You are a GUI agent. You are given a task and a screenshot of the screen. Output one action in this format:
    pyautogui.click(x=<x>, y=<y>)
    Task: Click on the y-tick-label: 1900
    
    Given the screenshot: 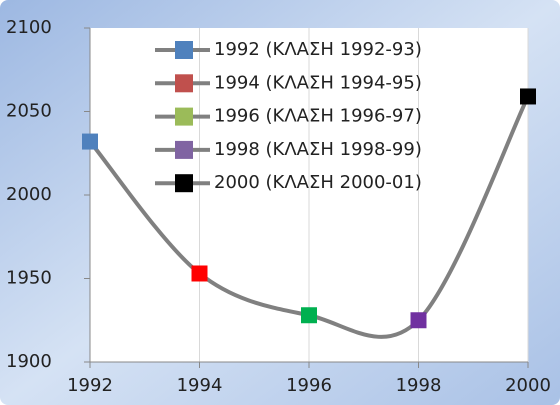 What is the action you would take?
    pyautogui.click(x=29, y=361)
    